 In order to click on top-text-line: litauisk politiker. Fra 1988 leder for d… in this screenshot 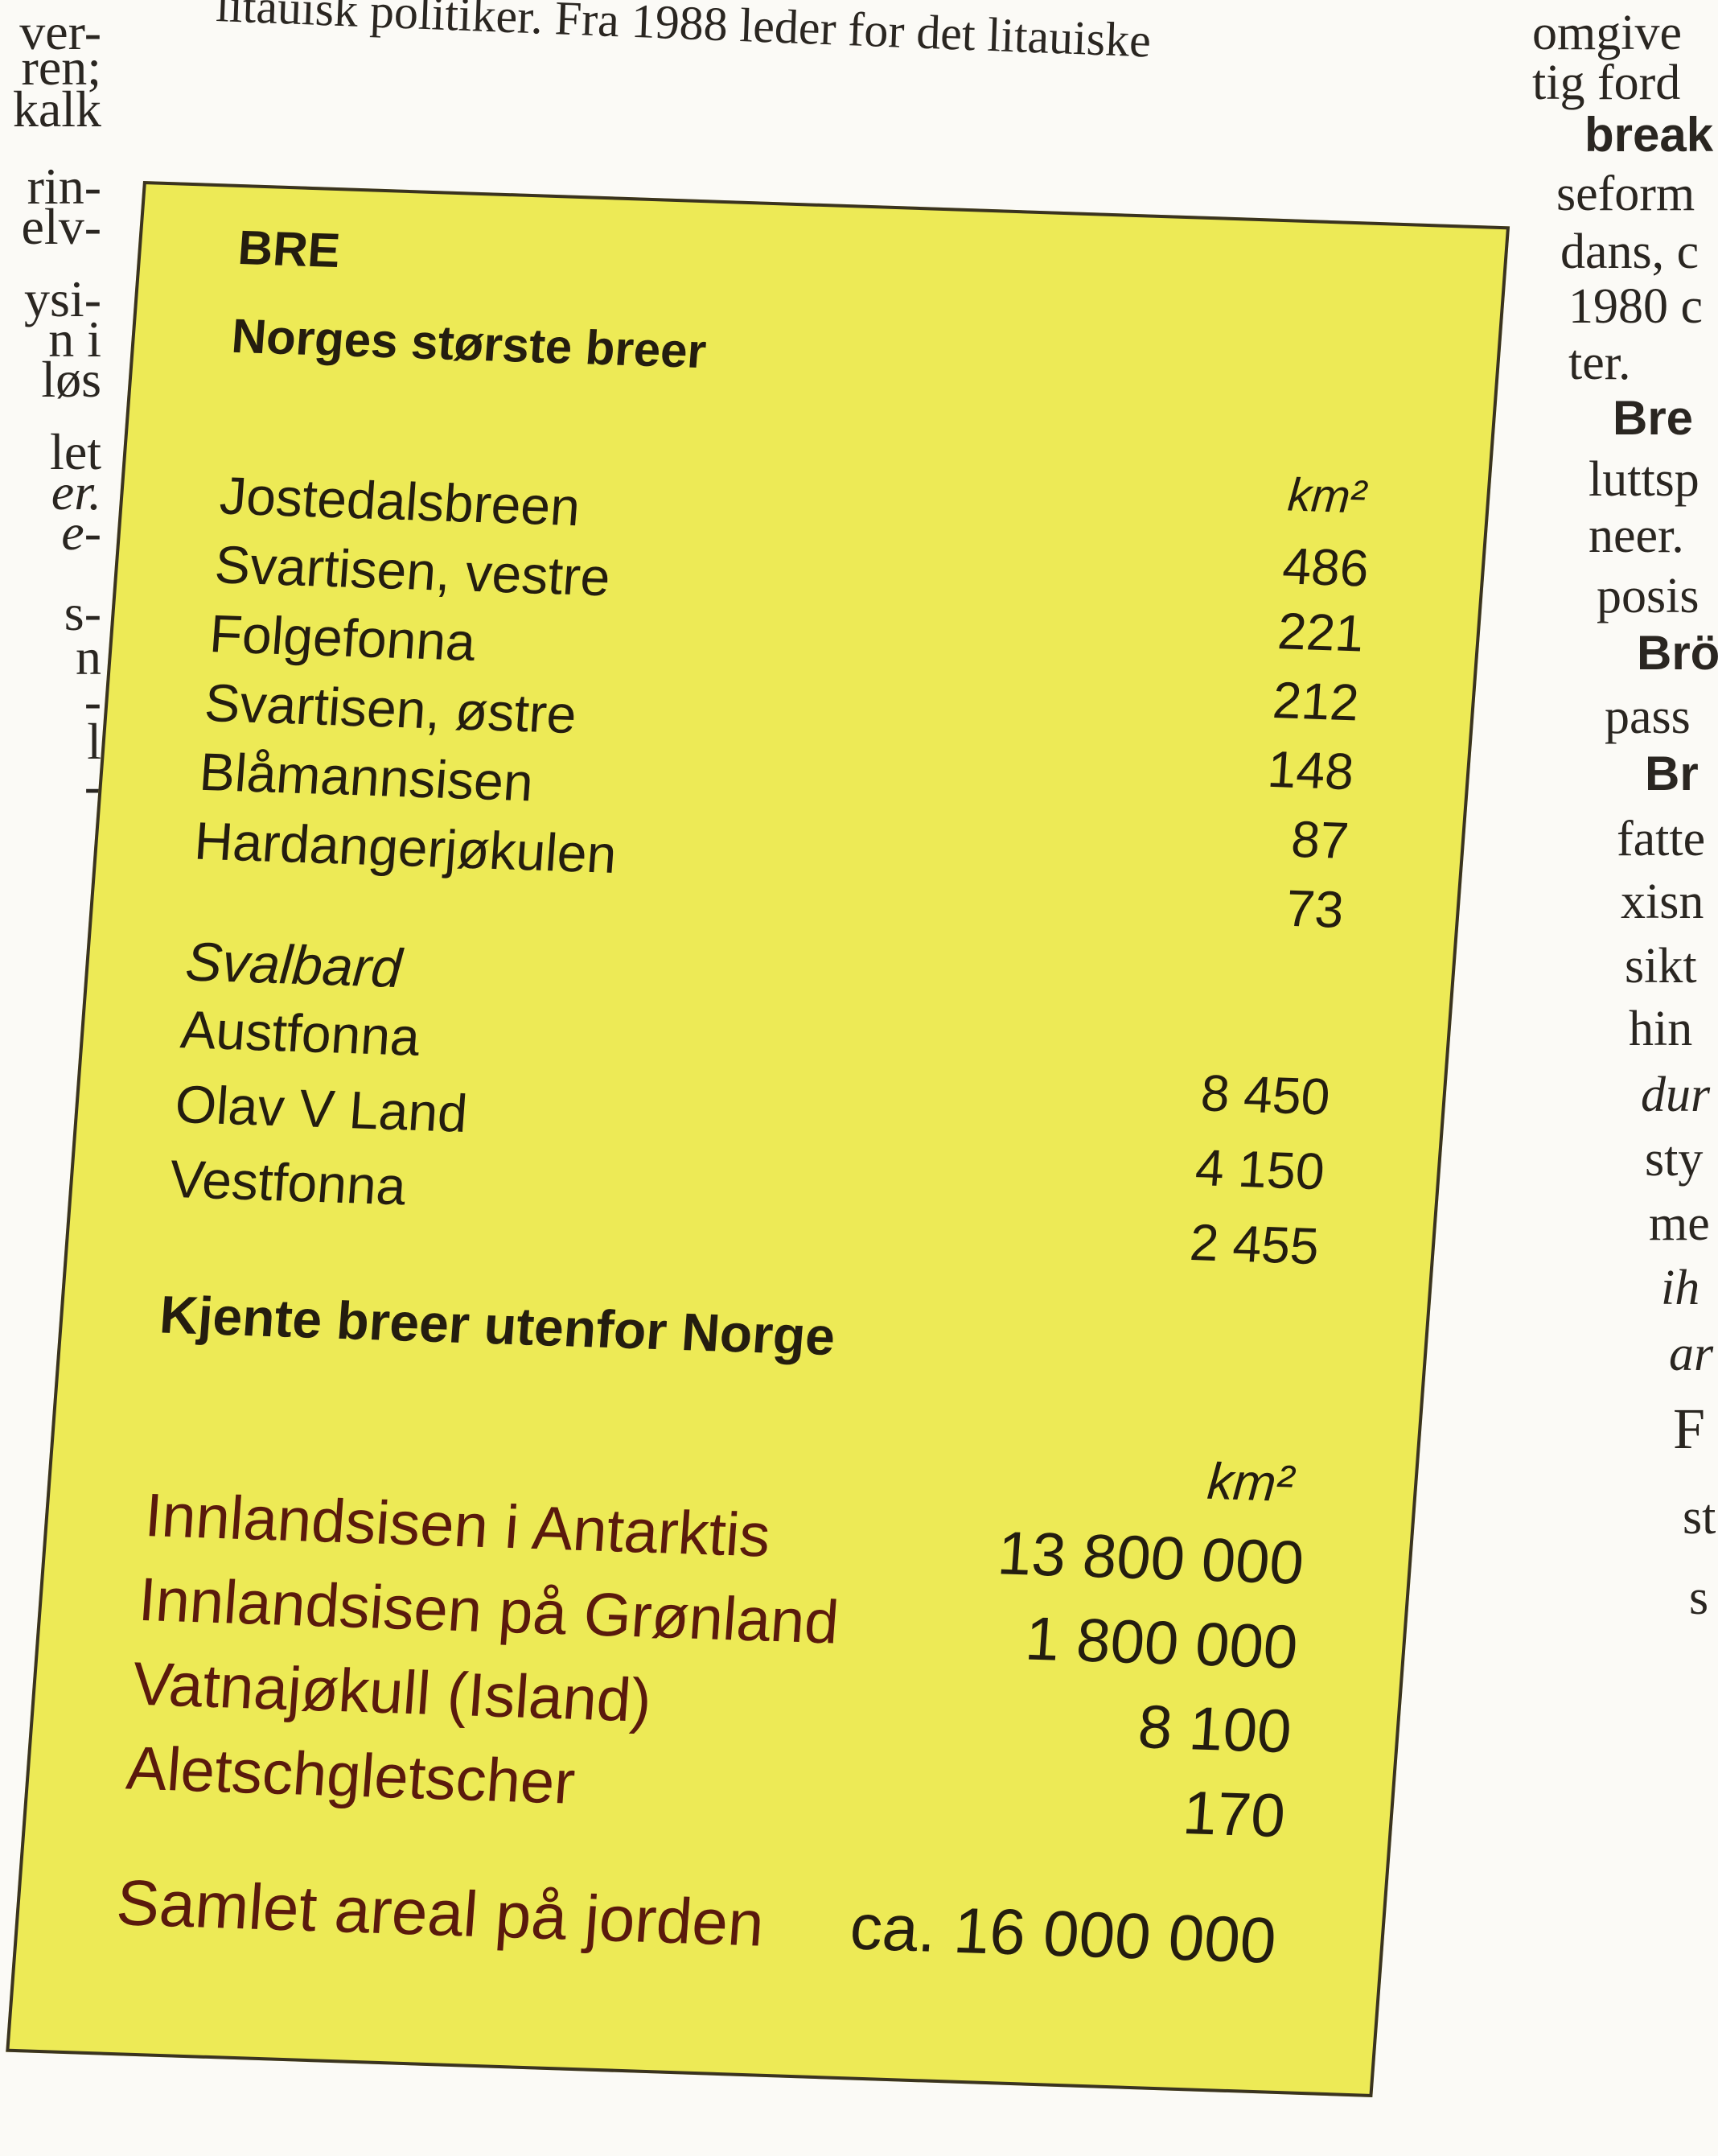, I will do `click(684, 34)`.